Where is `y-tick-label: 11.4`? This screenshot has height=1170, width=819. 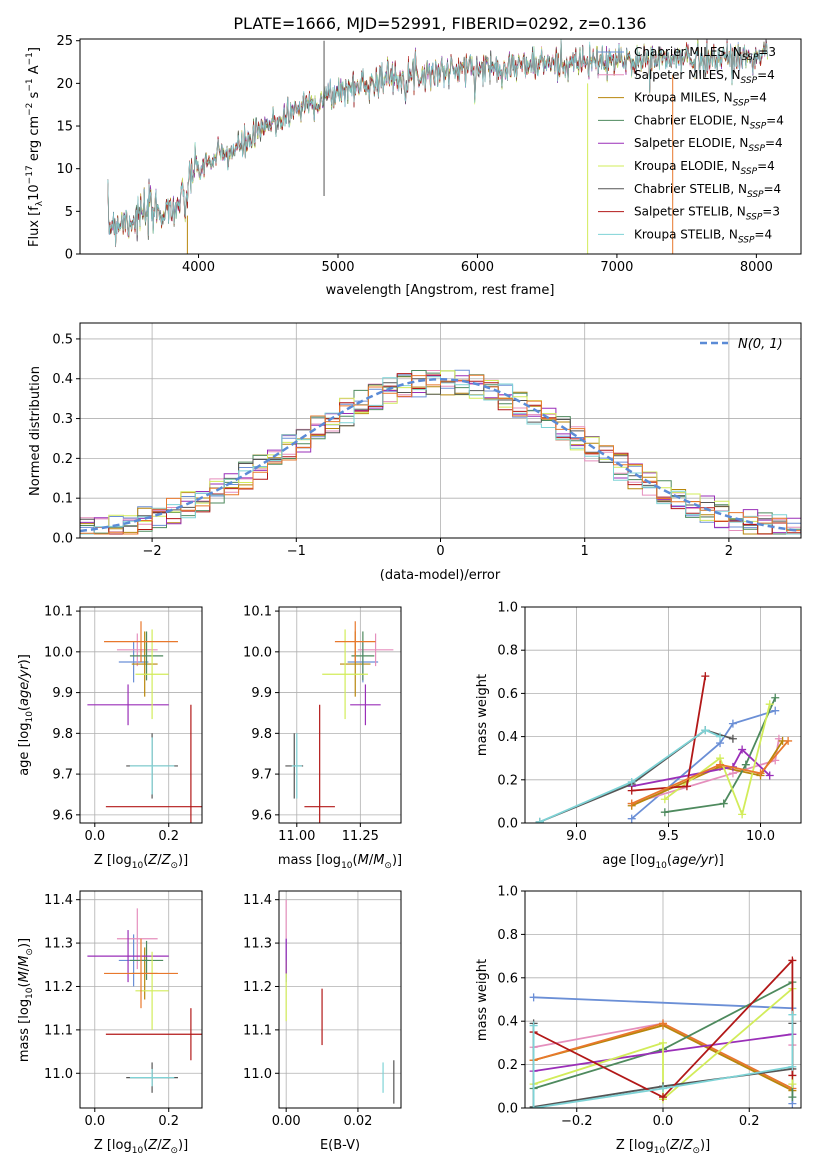 y-tick-label: 11.4 is located at coordinates (58, 900).